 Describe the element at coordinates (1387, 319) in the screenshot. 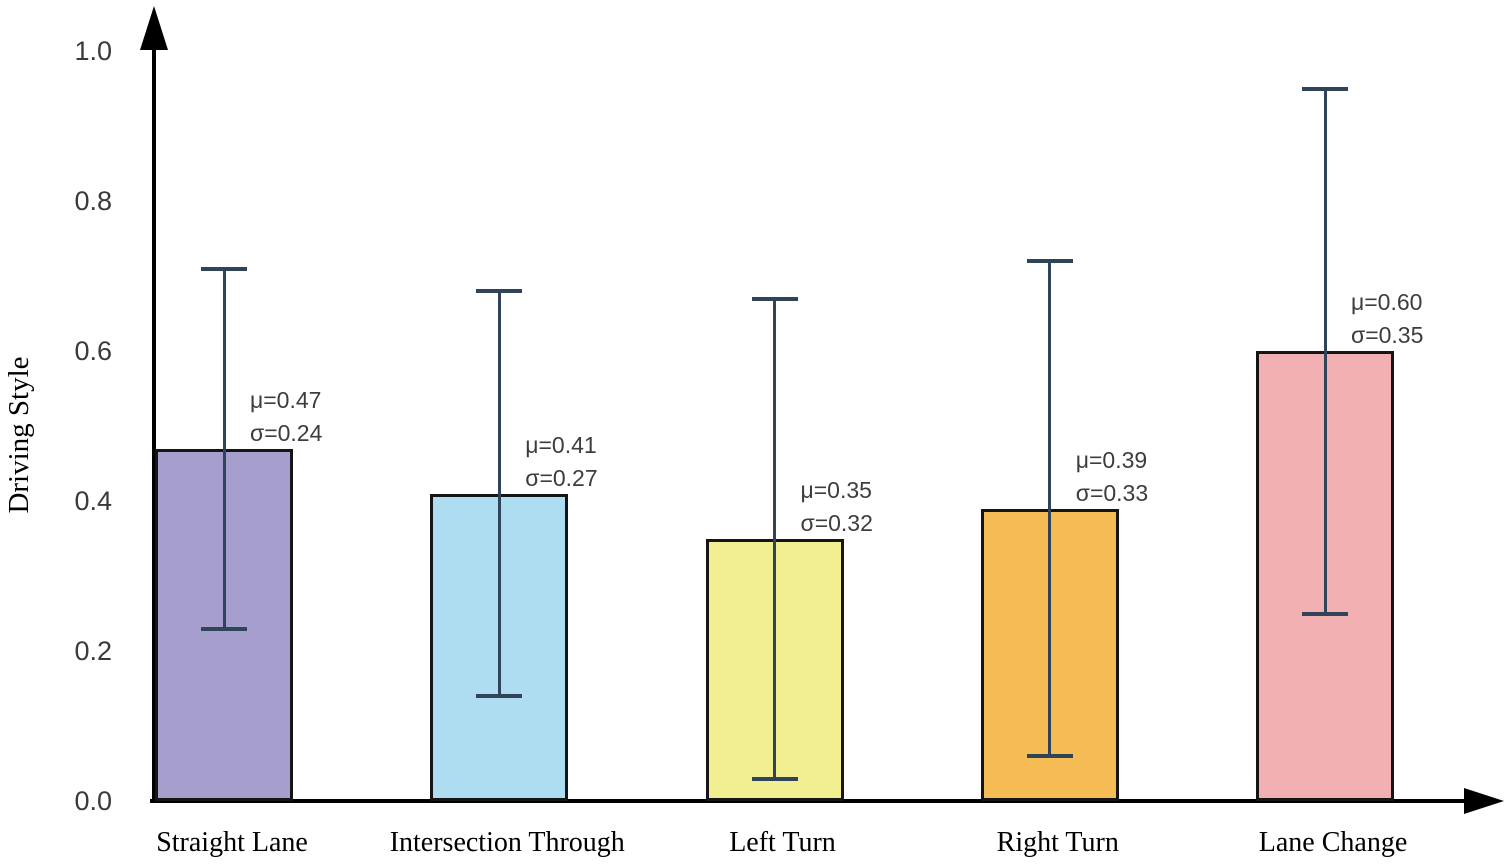

I see `bar-annotation: μ=0.60 σ=0.35` at that location.